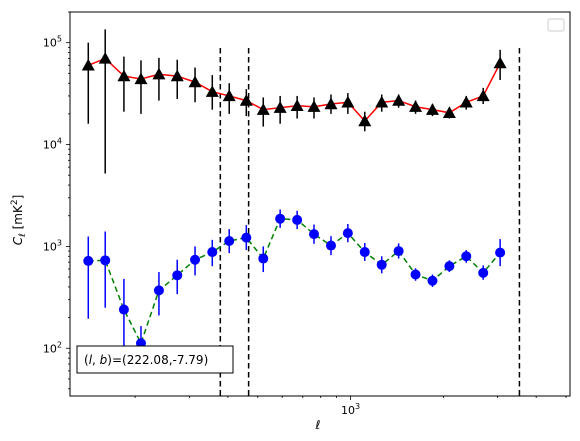 The width and height of the screenshot is (580, 441). Describe the element at coordinates (52, 245) in the screenshot. I see `y-tick-label: 10³` at that location.